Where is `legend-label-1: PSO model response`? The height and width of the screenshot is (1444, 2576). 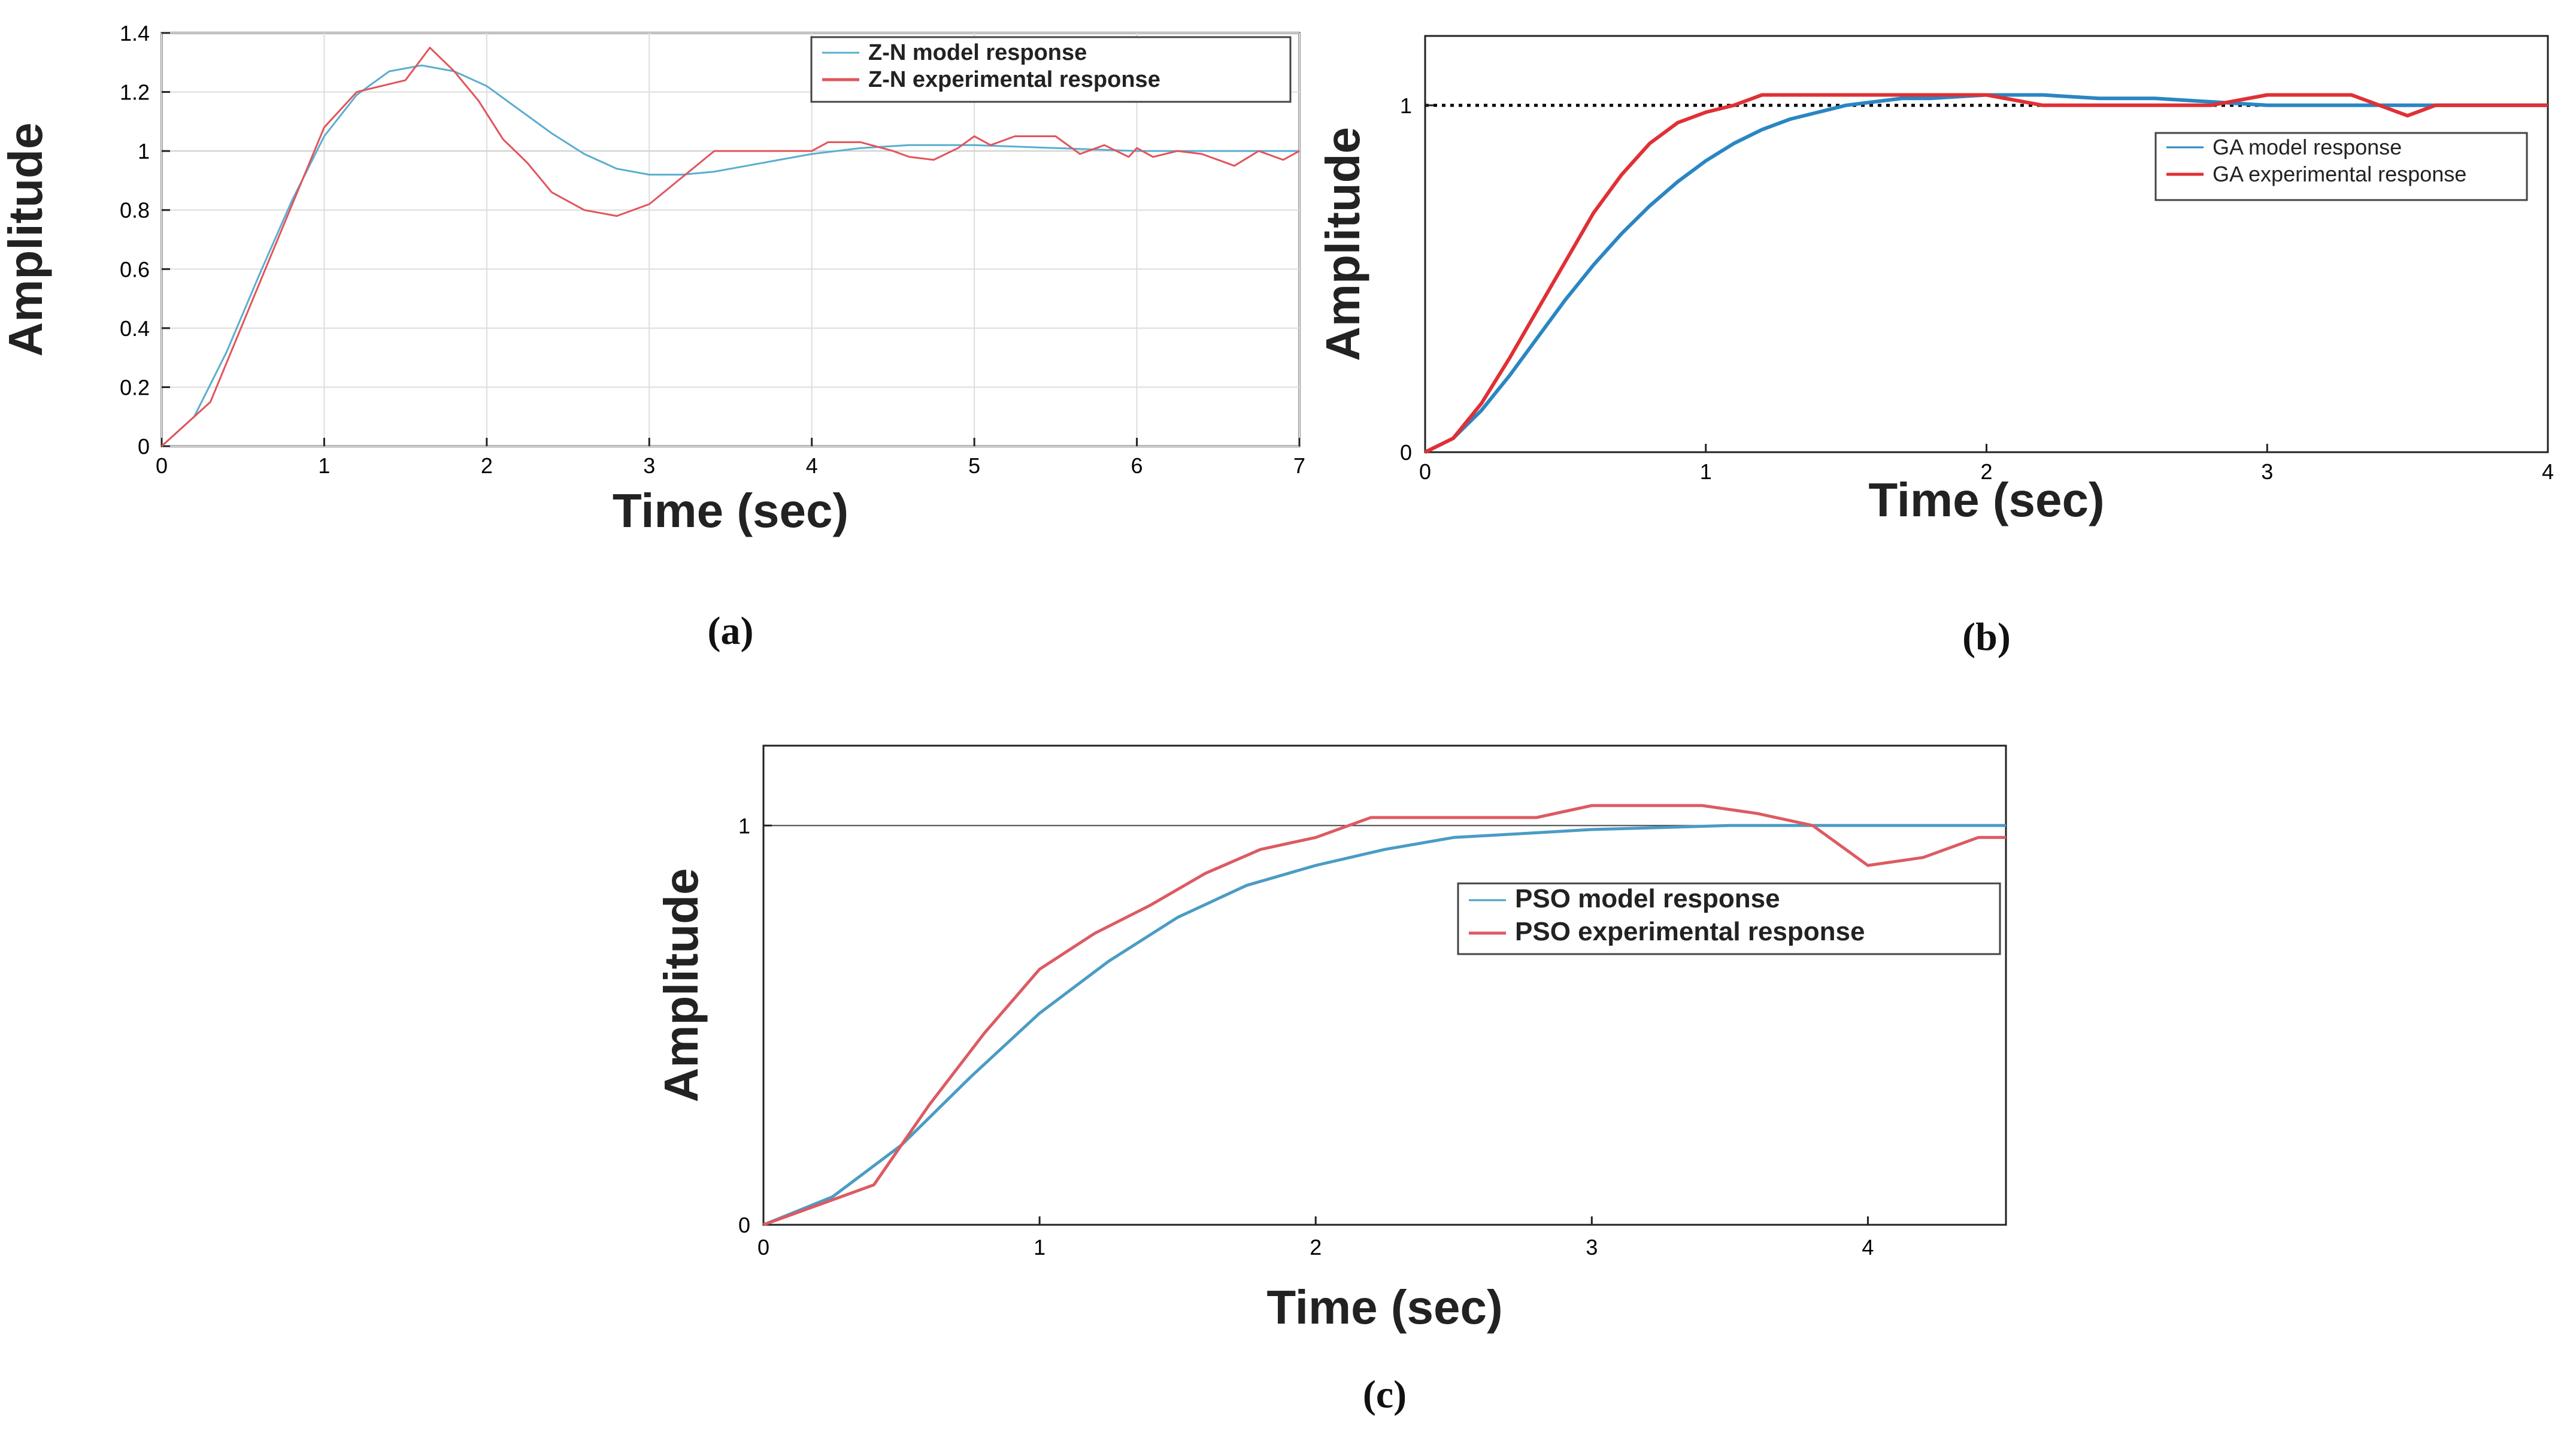 legend-label-1: PSO model response is located at coordinates (1647, 899).